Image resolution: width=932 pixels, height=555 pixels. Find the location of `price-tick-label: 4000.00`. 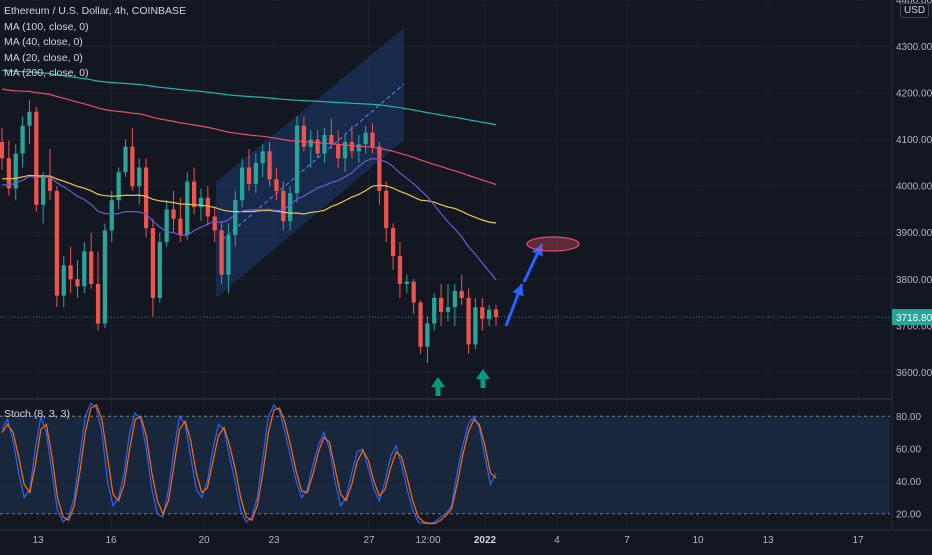

price-tick-label: 4000.00 is located at coordinates (914, 187).